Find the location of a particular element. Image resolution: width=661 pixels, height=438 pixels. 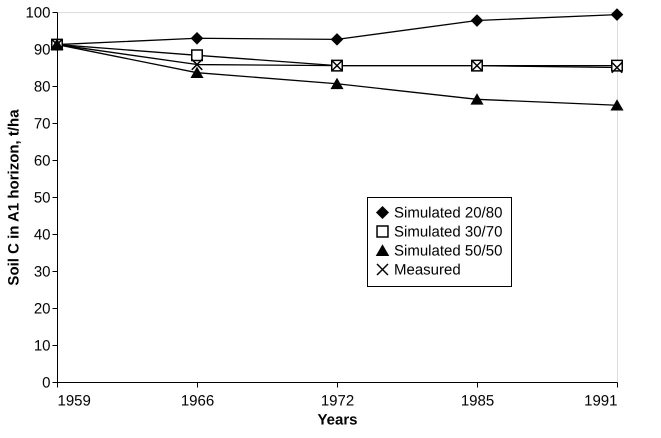

y-tick-label: 30 is located at coordinates (42, 272).